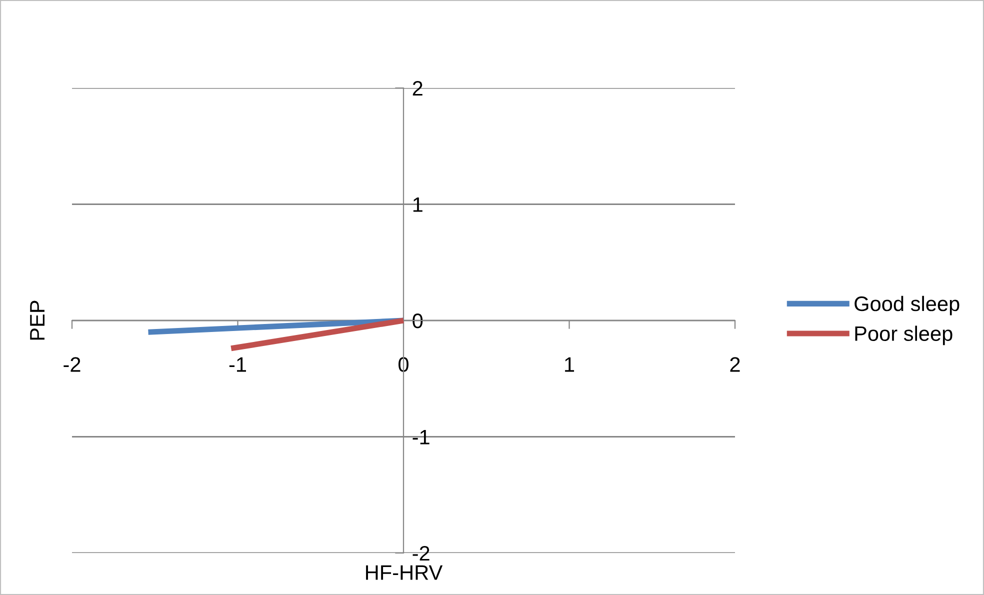 The image size is (984, 595). I want to click on x-axis-title: HF-HRV, so click(404, 572).